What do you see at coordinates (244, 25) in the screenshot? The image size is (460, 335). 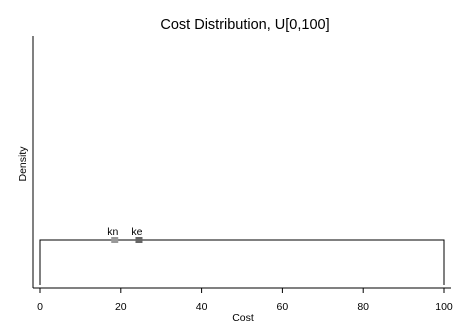 I see `chart-title: Cost Distribution, U[0,100]` at bounding box center [244, 25].